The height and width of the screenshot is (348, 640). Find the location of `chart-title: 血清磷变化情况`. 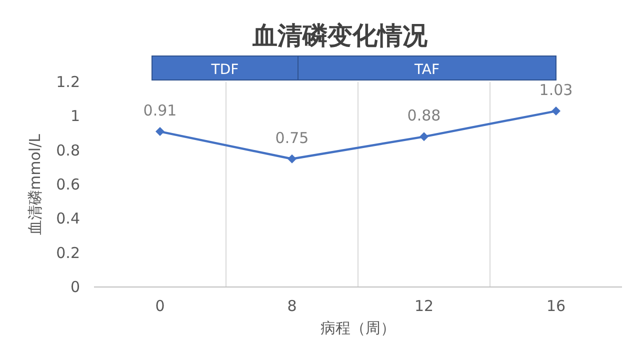

chart-title: 血清磷变化情况 is located at coordinates (340, 35).